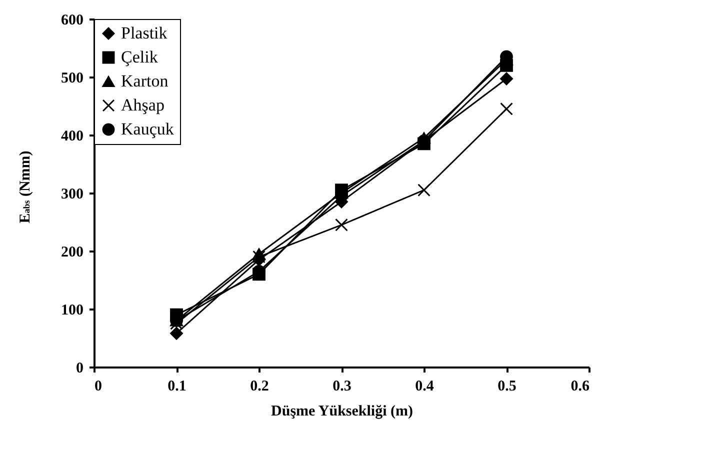 The height and width of the screenshot is (449, 707). Describe the element at coordinates (342, 412) in the screenshot. I see `x-axis-title: Düşme Yüksekliği (m)` at that location.